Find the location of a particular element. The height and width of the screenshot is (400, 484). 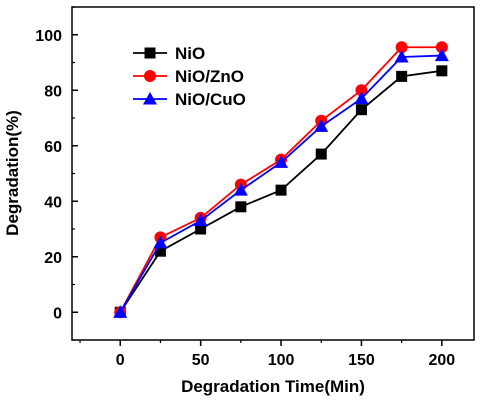

legend-label: NiO/CuO is located at coordinates (210, 99).